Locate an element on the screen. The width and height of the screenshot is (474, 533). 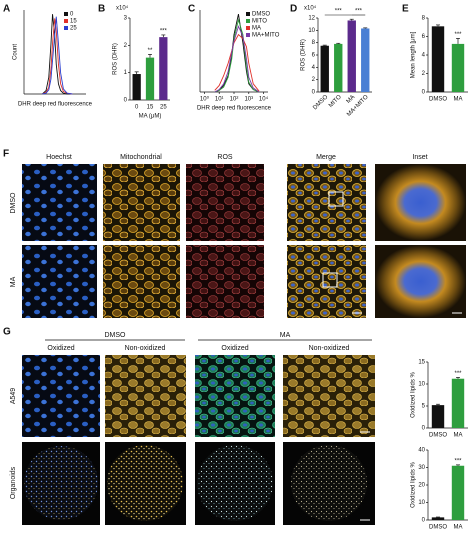
column-header: Merge is located at coordinates (326, 157).